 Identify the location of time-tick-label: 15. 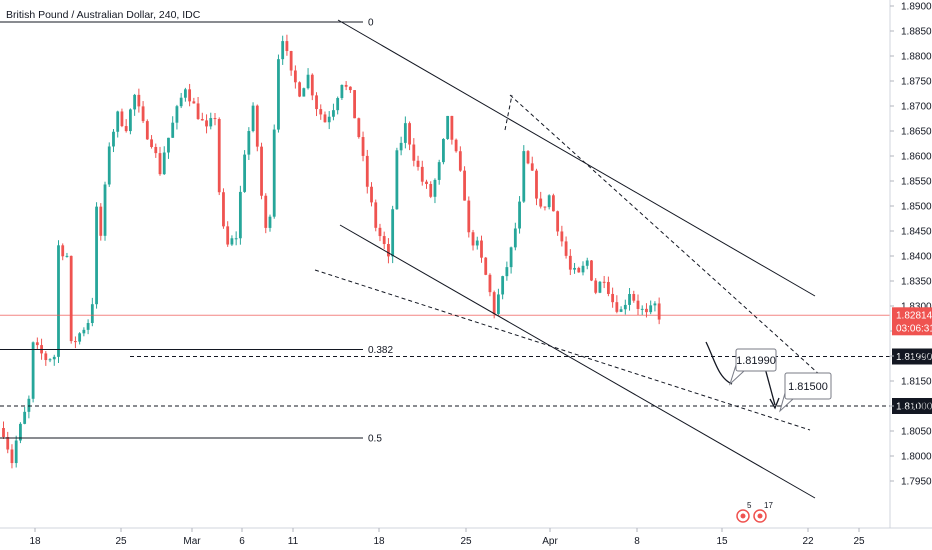
(722, 541).